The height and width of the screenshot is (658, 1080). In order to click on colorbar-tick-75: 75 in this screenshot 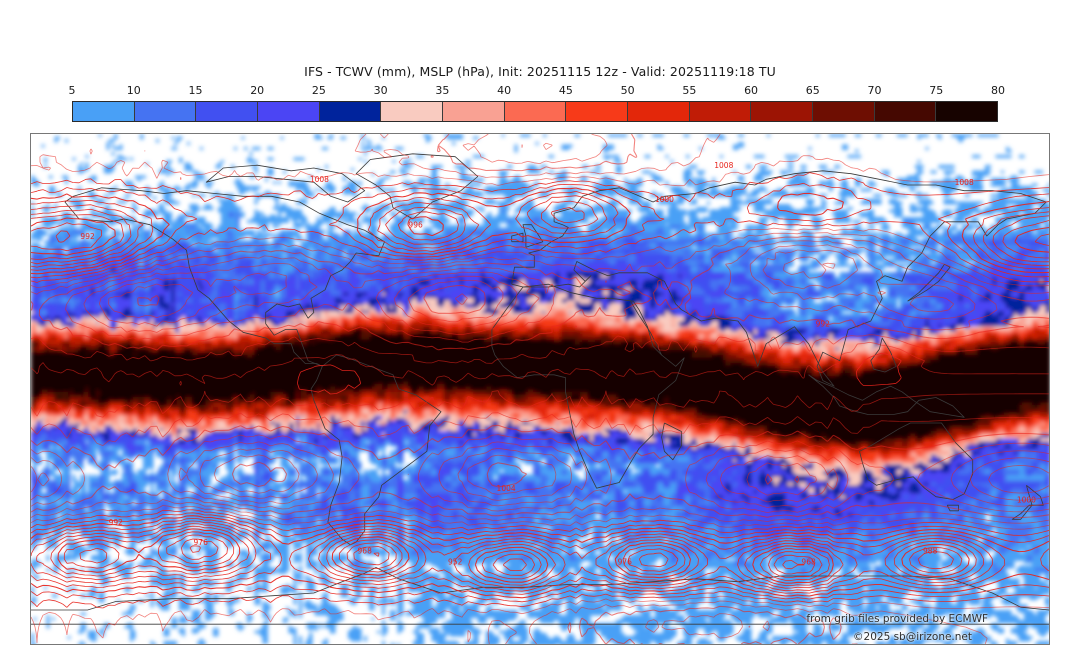, I will do `click(936, 90)`.